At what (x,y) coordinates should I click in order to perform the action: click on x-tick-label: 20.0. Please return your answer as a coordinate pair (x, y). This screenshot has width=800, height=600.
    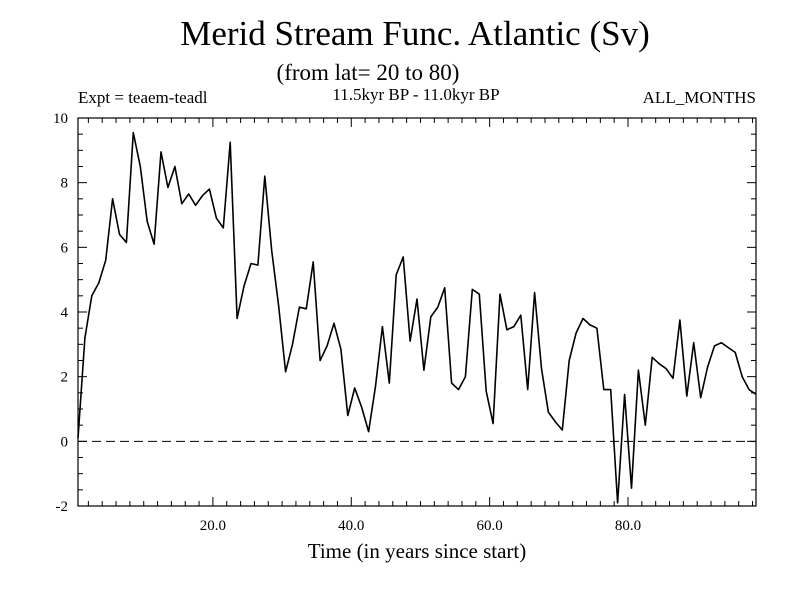
    Looking at the image, I should click on (213, 526).